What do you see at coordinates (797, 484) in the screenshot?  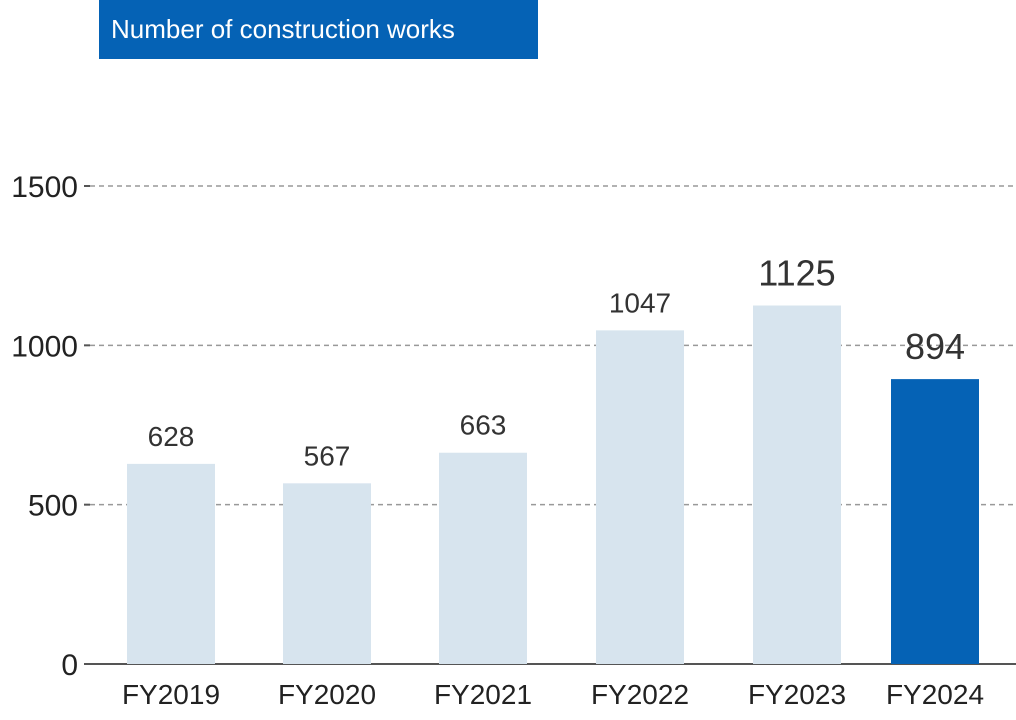 I see `bar-FY2023` at bounding box center [797, 484].